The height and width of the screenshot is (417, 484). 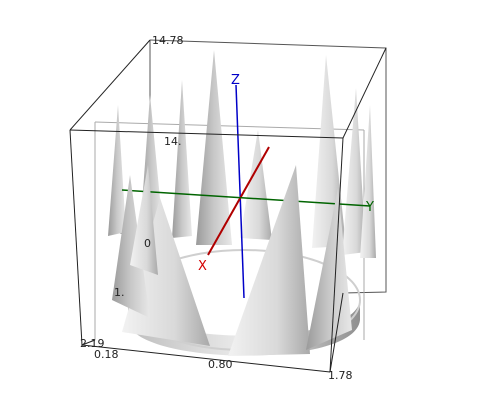 I want to click on tick-label: 1.78, so click(x=340, y=375).